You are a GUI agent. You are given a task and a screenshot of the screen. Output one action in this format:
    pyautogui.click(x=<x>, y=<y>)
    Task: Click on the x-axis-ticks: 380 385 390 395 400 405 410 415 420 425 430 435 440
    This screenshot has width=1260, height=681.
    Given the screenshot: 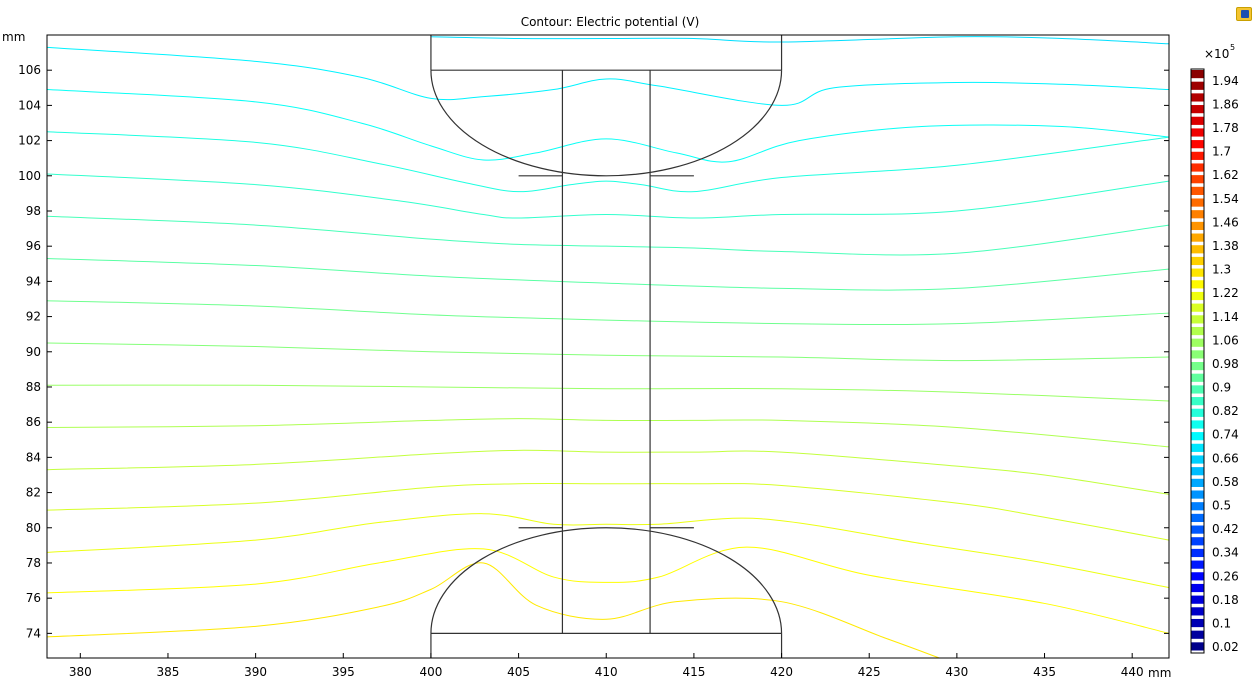 What is the action you would take?
    pyautogui.click(x=606, y=666)
    